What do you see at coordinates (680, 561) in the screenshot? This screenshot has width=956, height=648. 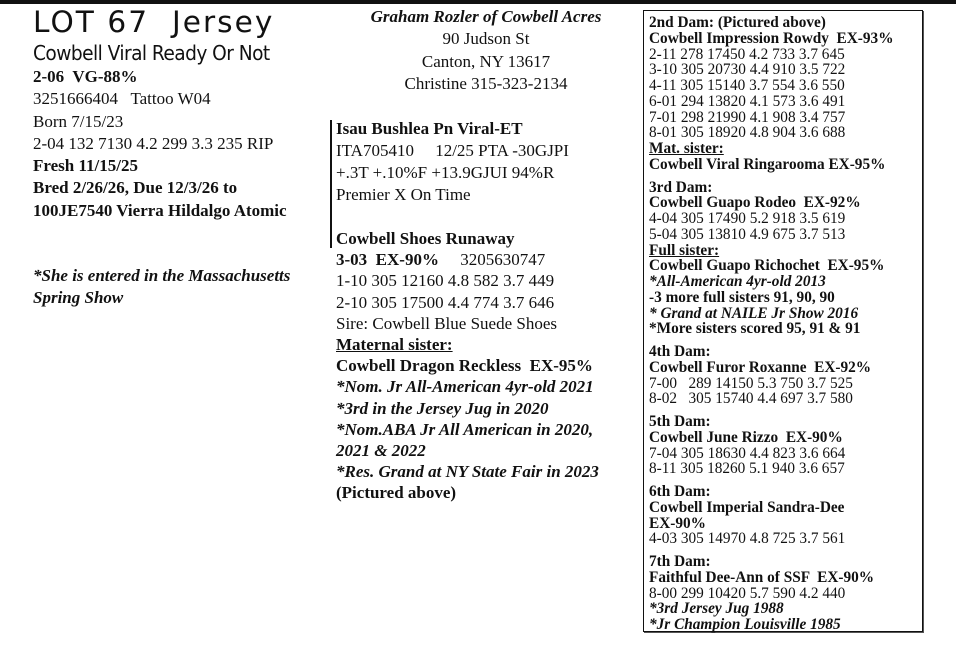 I see `dam-label: 7th Dam:` at bounding box center [680, 561].